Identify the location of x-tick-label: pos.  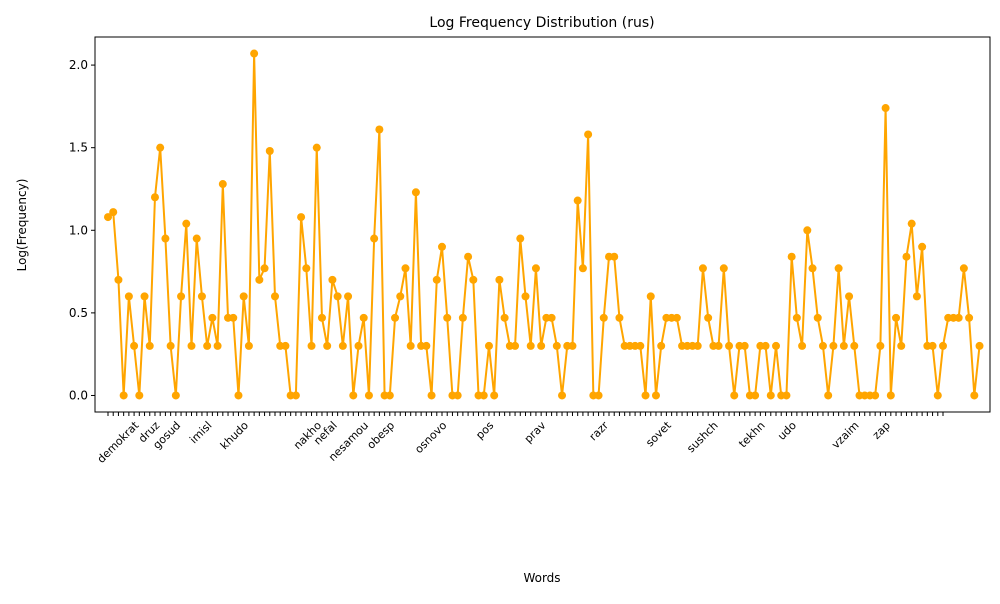
(484, 430).